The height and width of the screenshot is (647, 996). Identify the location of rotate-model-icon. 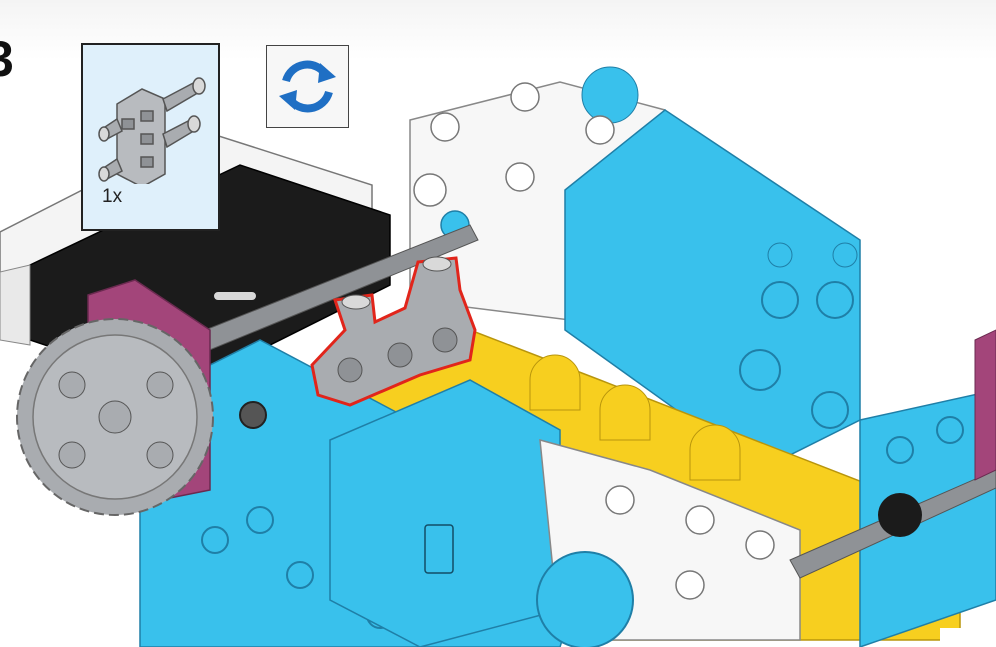
(307, 86).